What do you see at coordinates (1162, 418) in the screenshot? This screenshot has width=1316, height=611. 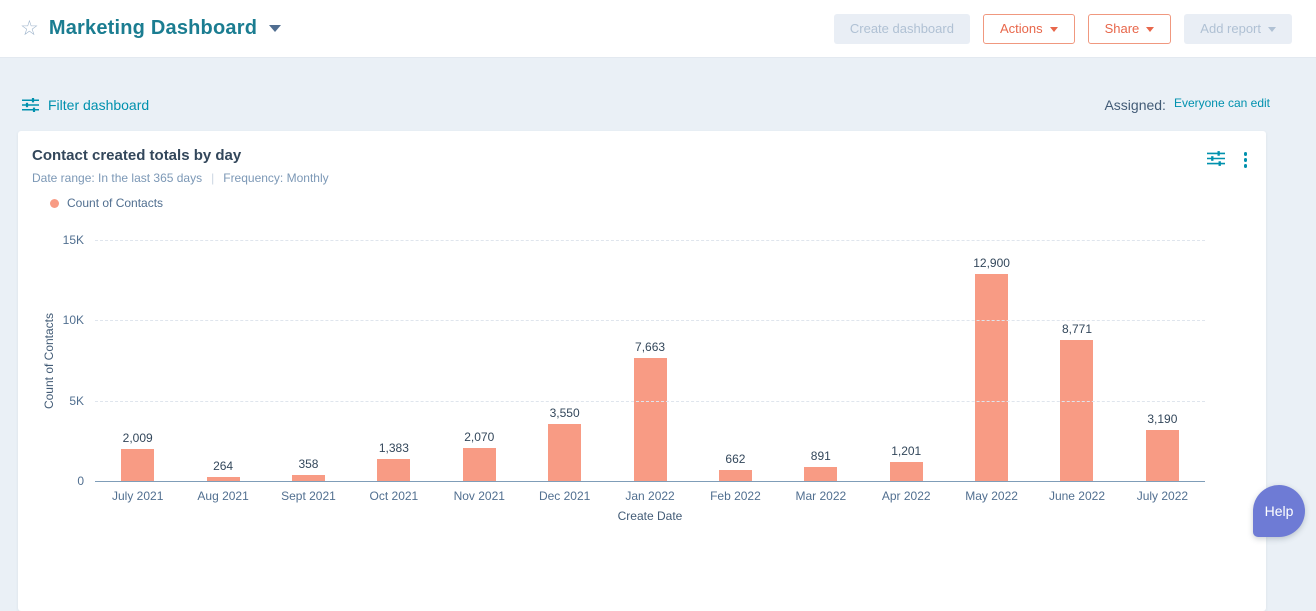 I see `bar-value-label: 3,190` at bounding box center [1162, 418].